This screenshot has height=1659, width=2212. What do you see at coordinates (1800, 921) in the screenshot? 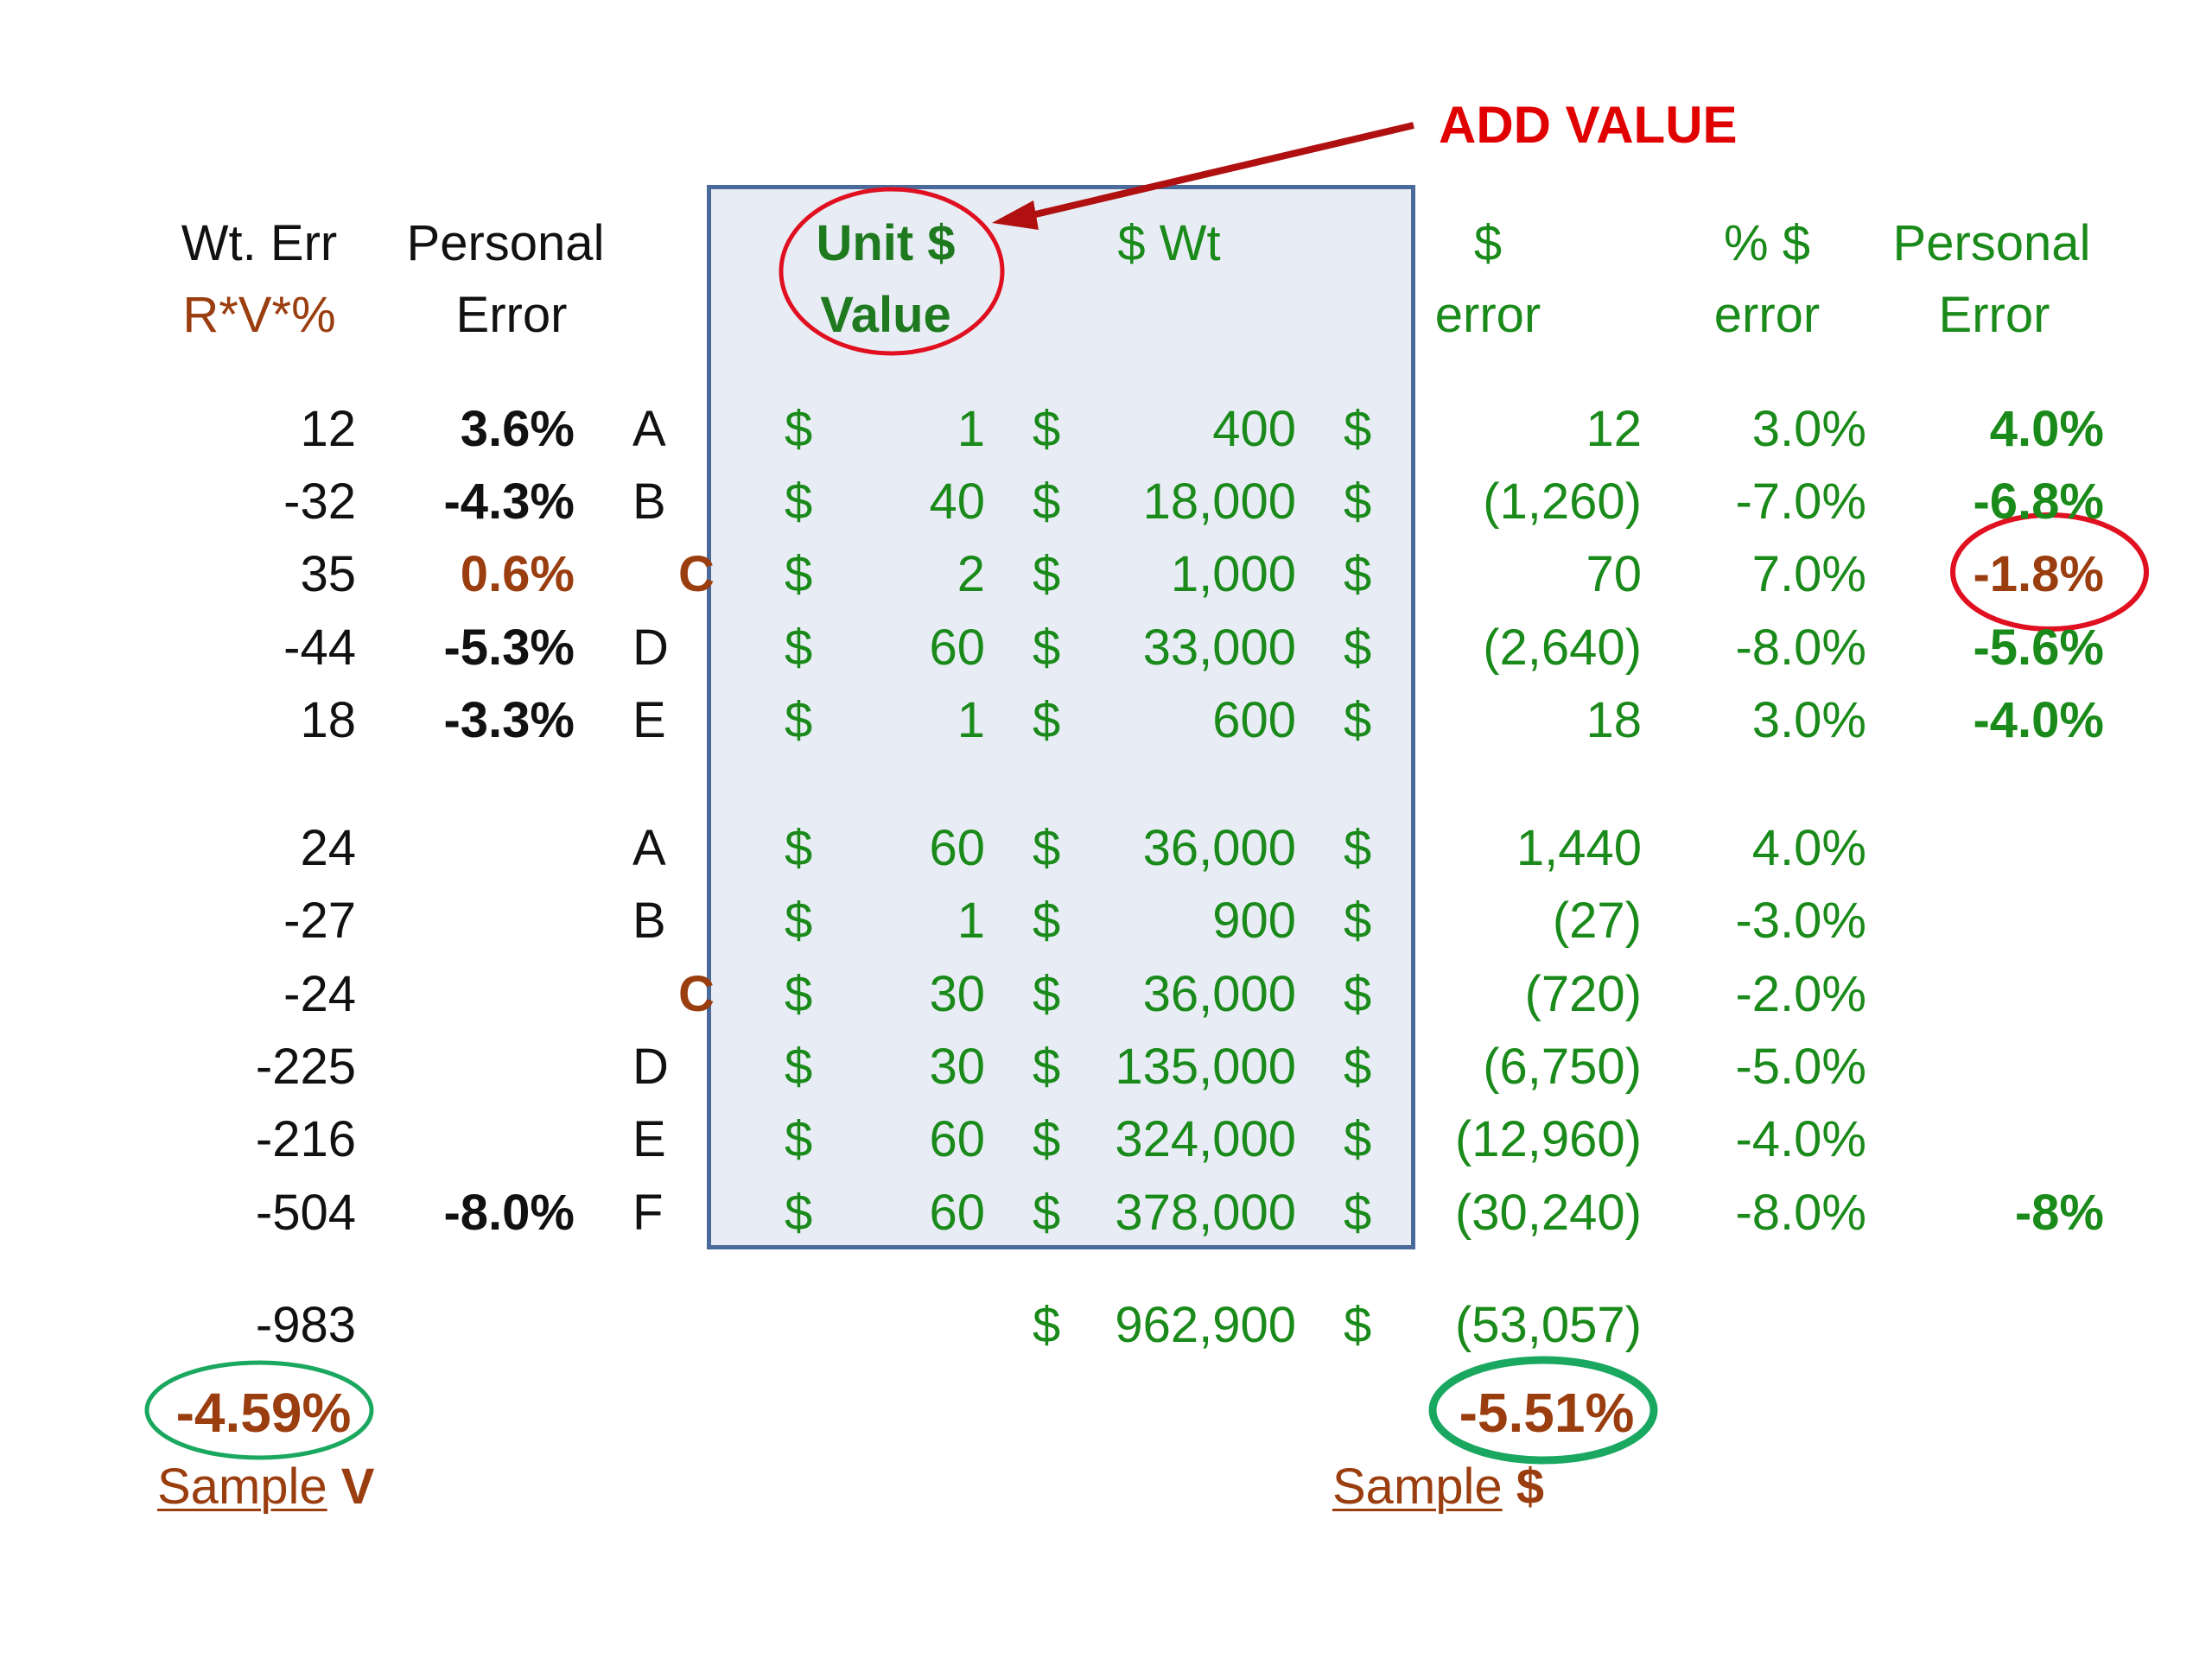
I see `pct-error-cell: -3.0%` at bounding box center [1800, 921].